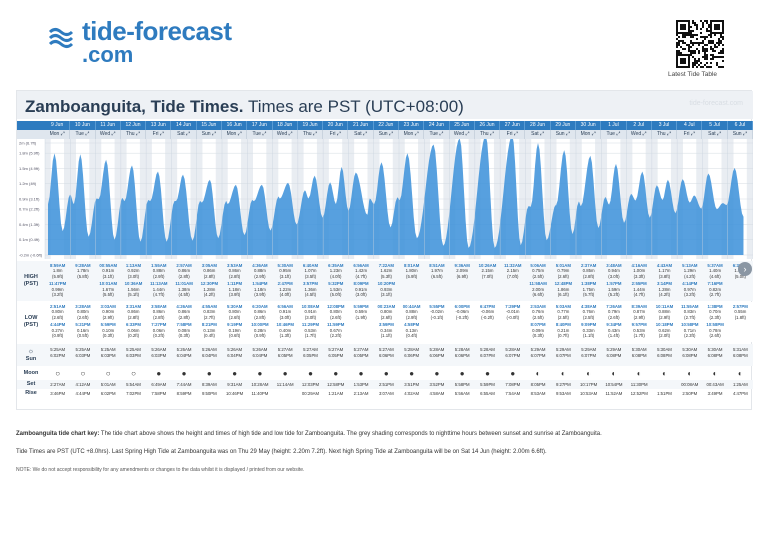 This screenshot has height=543, width=768. Describe the element at coordinates (386, 312) in the screenshot. I see `tide-height: 0.80m` at that location.